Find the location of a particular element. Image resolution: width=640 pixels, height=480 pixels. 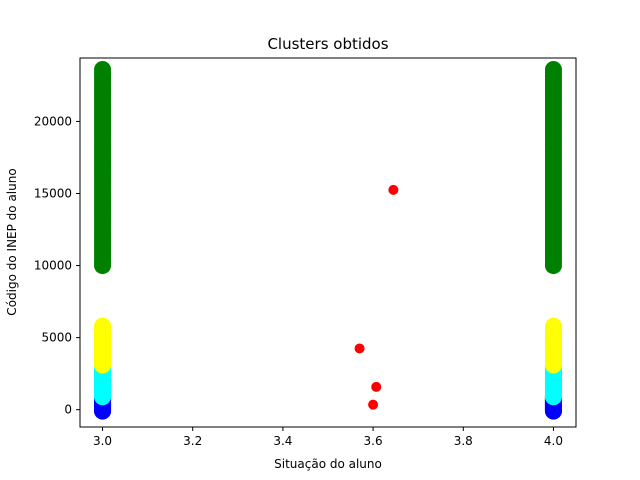

x-axis-ticks: 3.0 3.2 3.4 3.6 3.8 4.0 is located at coordinates (328, 437).